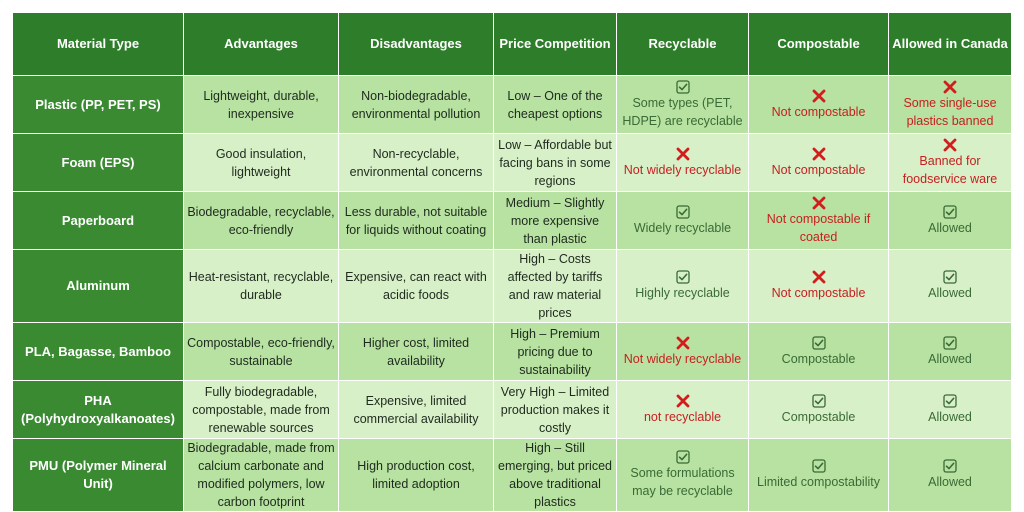 This screenshot has height=512, width=1024. What do you see at coordinates (261, 104) in the screenshot?
I see `advantages-cell: Lightweight, durable, inexpensive` at bounding box center [261, 104].